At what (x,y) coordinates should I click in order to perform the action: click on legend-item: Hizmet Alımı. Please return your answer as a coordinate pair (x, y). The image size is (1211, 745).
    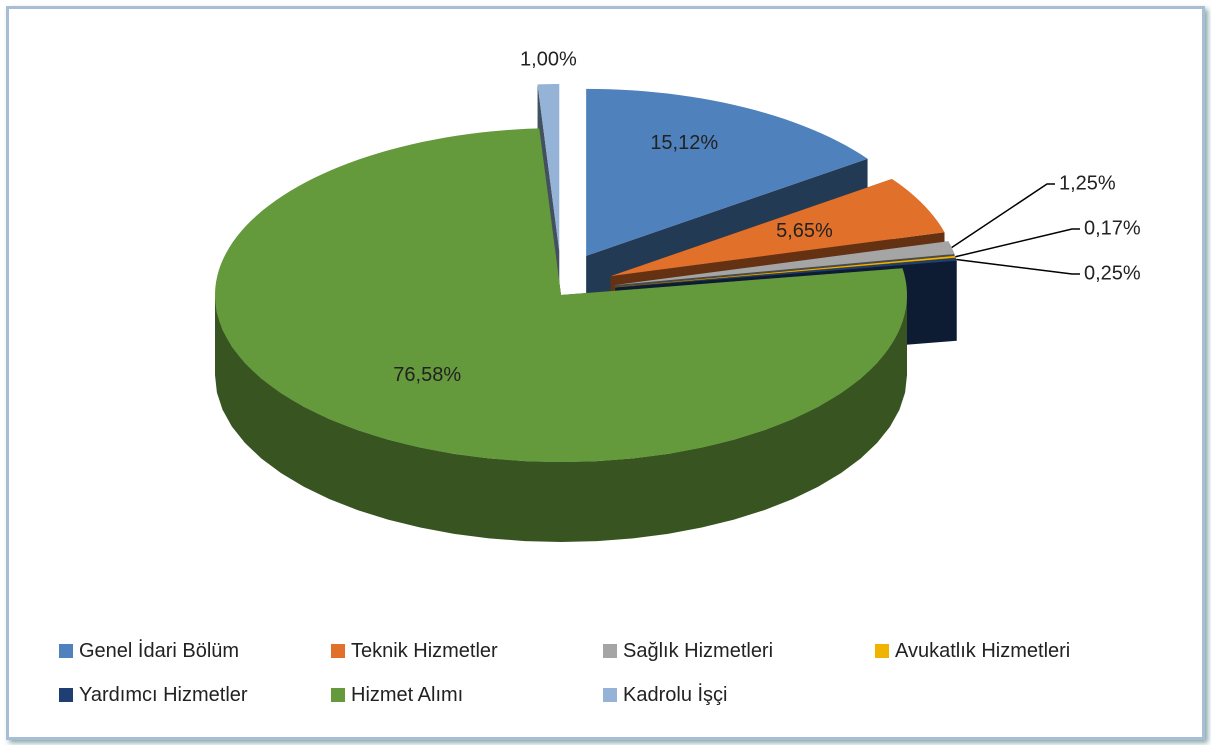
    Looking at the image, I should click on (467, 695).